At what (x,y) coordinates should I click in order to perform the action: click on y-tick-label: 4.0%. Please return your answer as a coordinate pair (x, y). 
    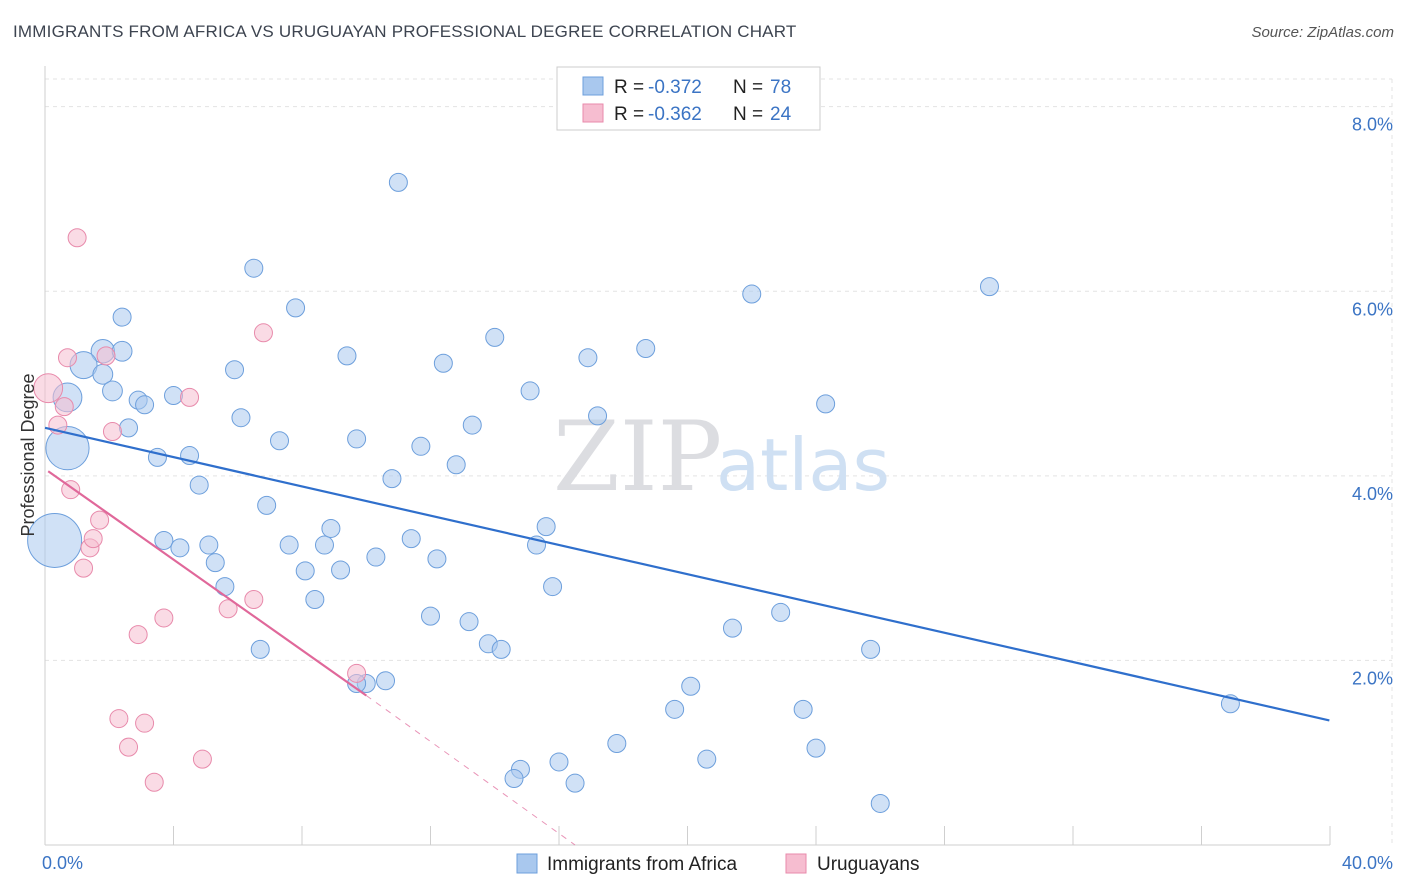
    Looking at the image, I should click on (1372, 494).